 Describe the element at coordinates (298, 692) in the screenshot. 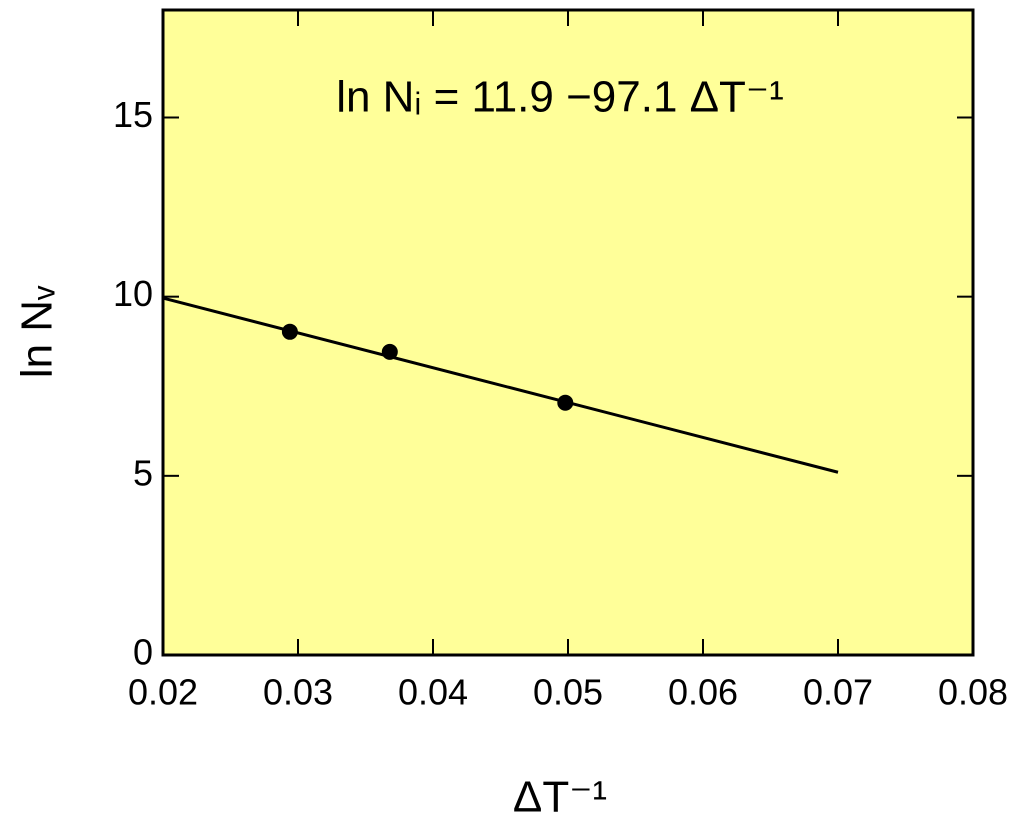

I see `x-tick-label: 0.03` at that location.